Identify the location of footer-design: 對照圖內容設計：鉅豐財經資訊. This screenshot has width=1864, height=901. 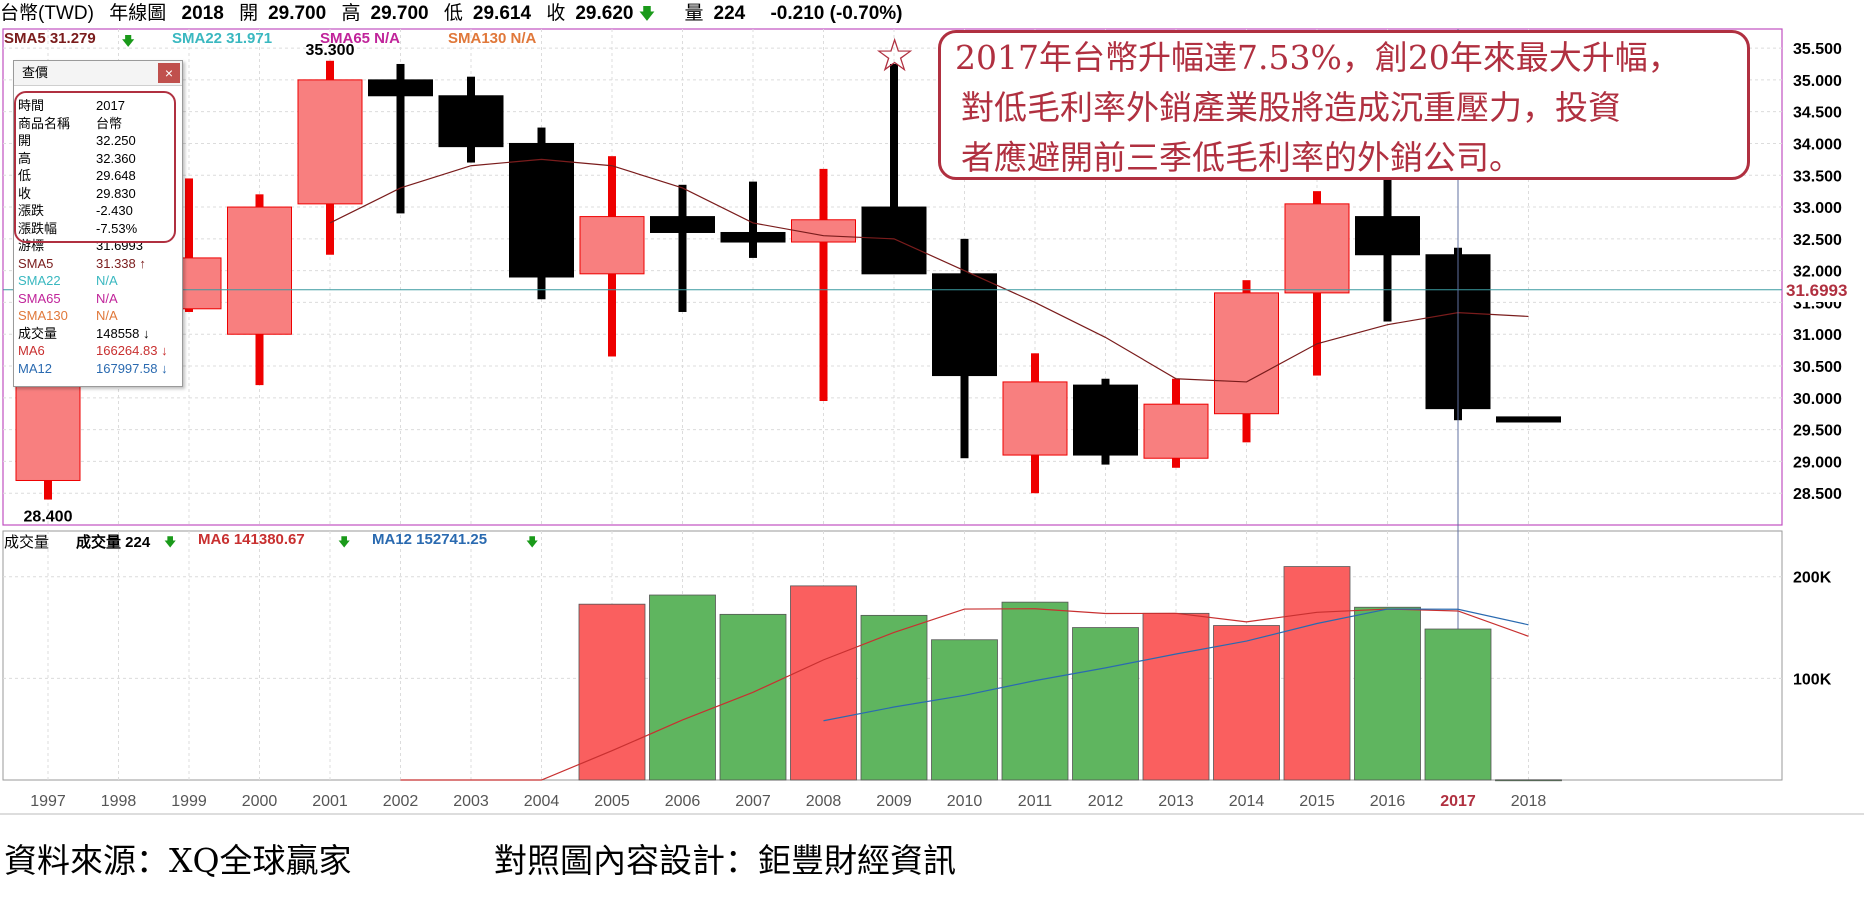
(725, 860).